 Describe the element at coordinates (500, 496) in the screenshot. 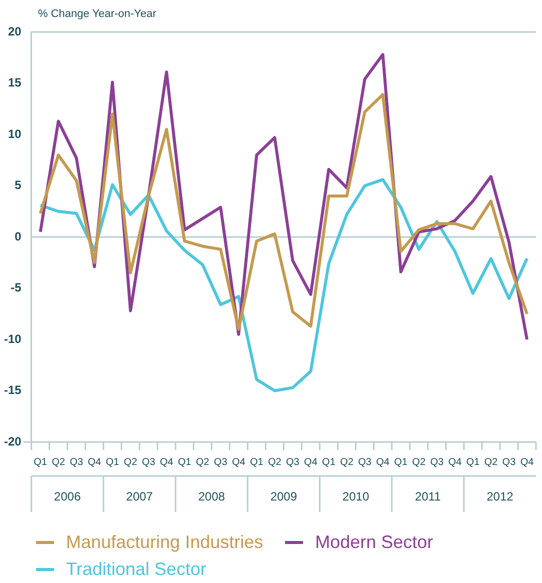

I see `text: 2012` at that location.